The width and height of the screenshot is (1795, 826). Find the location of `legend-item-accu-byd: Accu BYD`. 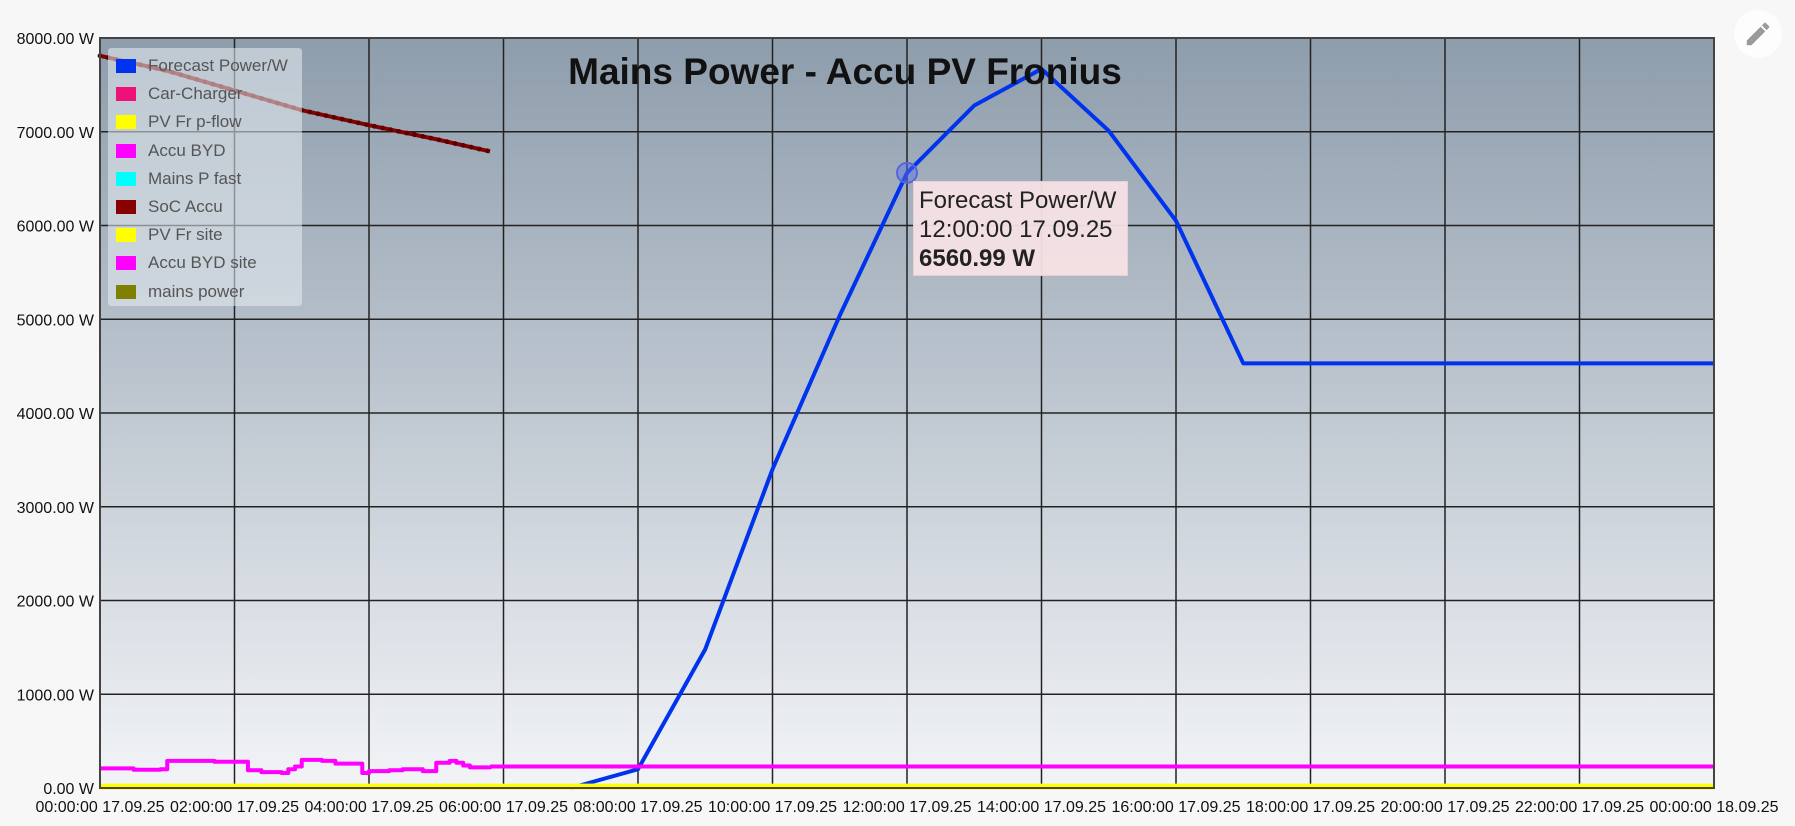

legend-item-accu-byd: Accu BYD is located at coordinates (170, 151).